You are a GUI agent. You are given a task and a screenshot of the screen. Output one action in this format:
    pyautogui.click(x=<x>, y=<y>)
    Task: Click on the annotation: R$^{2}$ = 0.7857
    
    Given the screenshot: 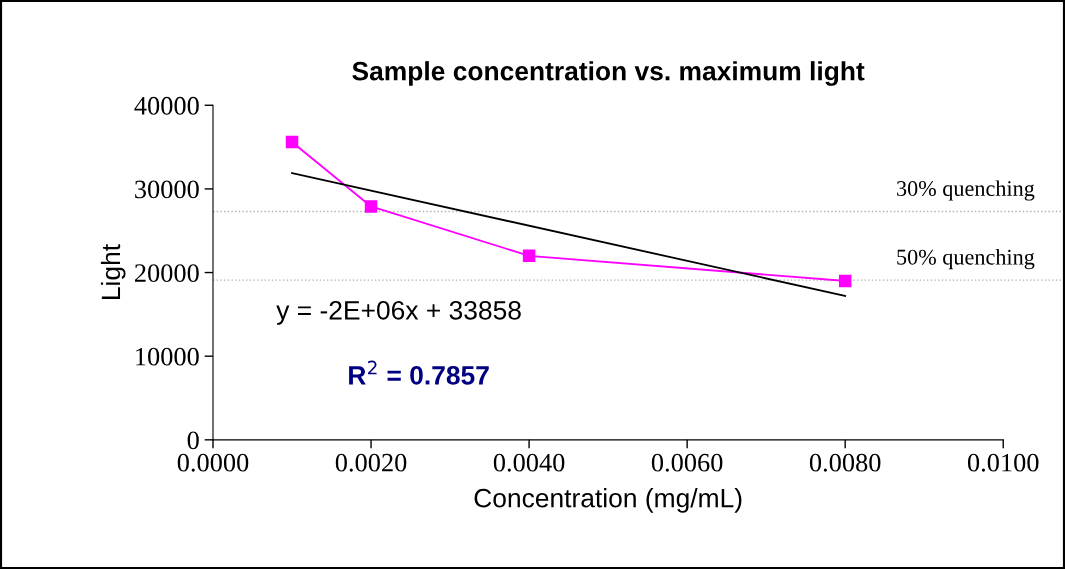 What is the action you would take?
    pyautogui.click(x=419, y=372)
    